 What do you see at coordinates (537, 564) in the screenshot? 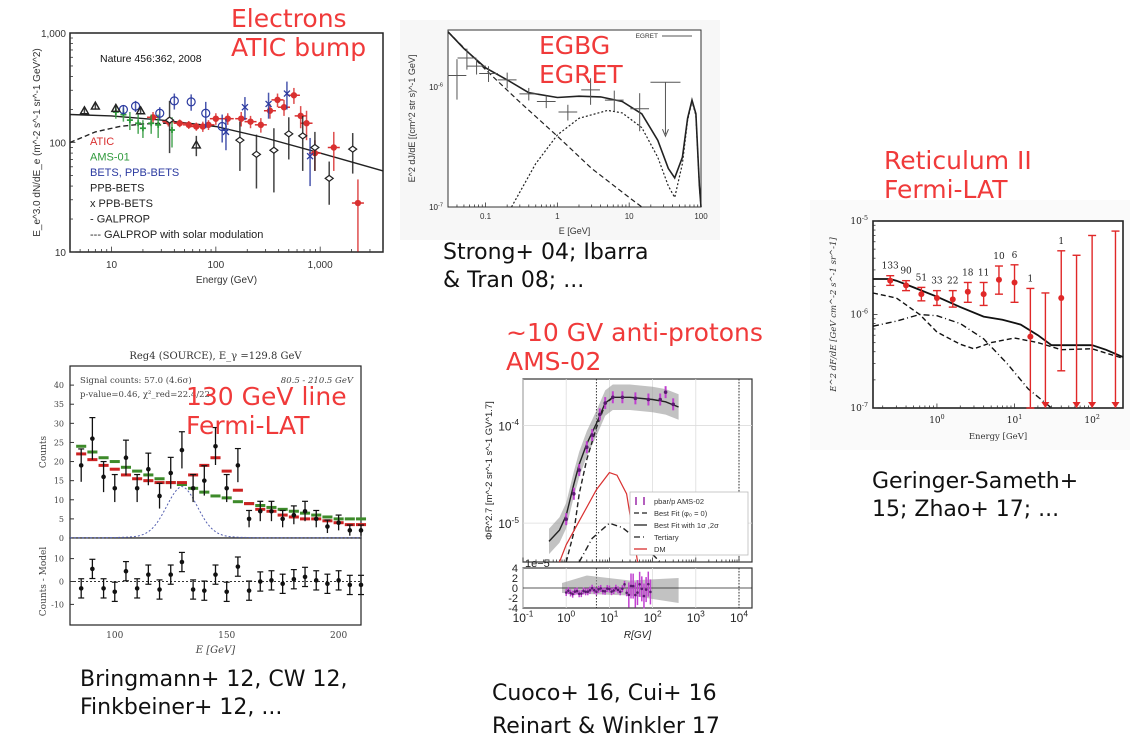
I see `residual-offset-label: 1e−5` at bounding box center [537, 564].